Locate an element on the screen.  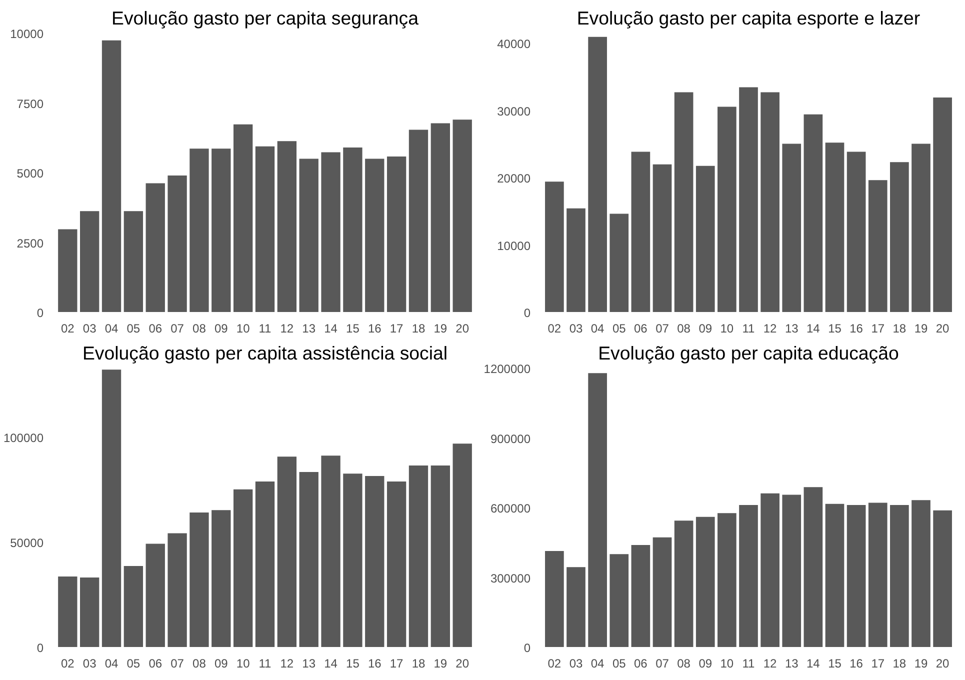
y-tick-label: 2500 is located at coordinates (30, 243).